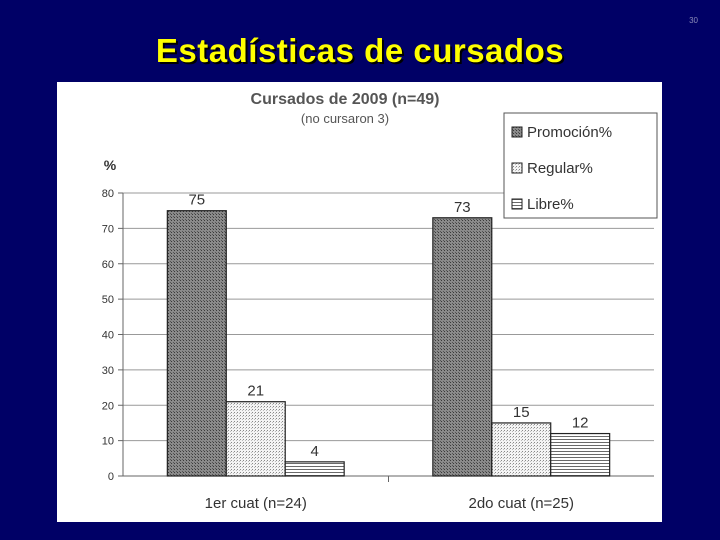 The width and height of the screenshot is (720, 540). What do you see at coordinates (108, 442) in the screenshot?
I see `y-tick-label: 10` at bounding box center [108, 442].